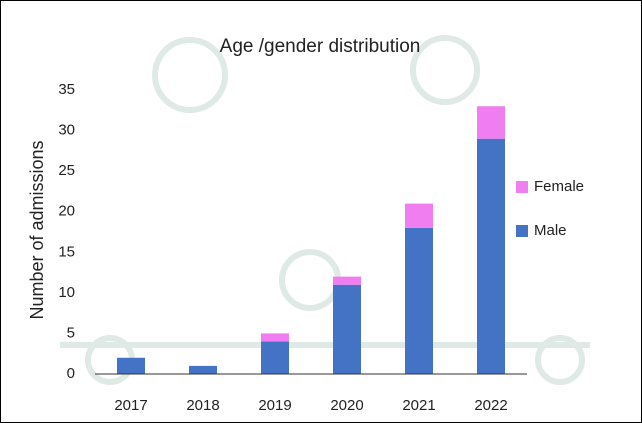 This screenshot has height=423, width=642. What do you see at coordinates (550, 230) in the screenshot?
I see `legend-label: Male` at bounding box center [550, 230].